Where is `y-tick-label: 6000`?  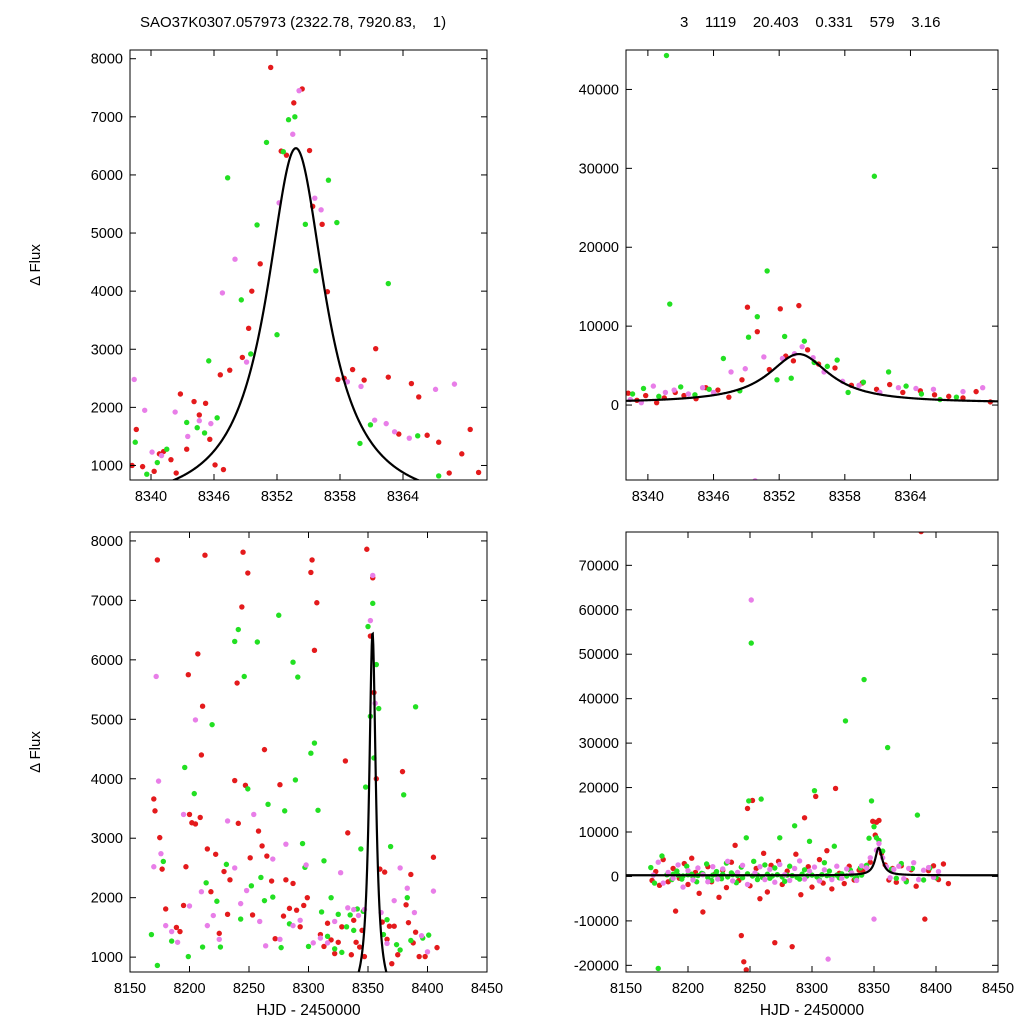
y-tick-label: 6000 is located at coordinates (107, 176).